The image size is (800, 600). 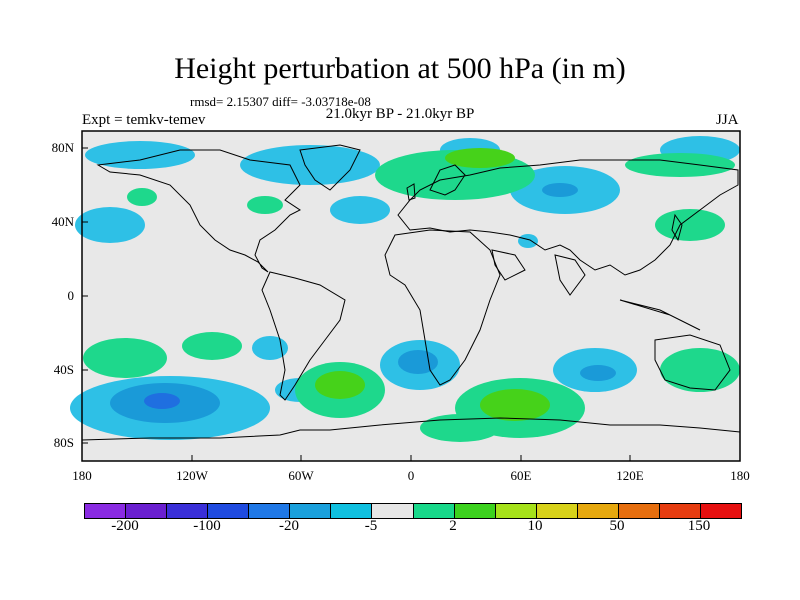 What do you see at coordinates (411, 475) in the screenshot?
I see `lon-tick-label: 0` at bounding box center [411, 475].